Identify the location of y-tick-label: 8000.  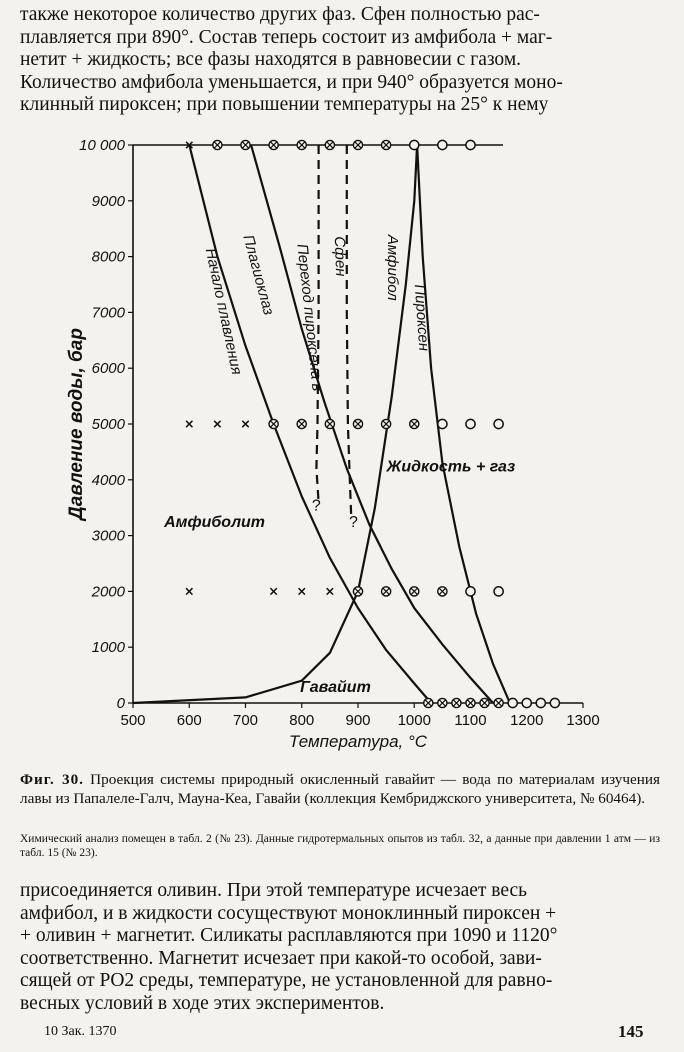
(109, 257).